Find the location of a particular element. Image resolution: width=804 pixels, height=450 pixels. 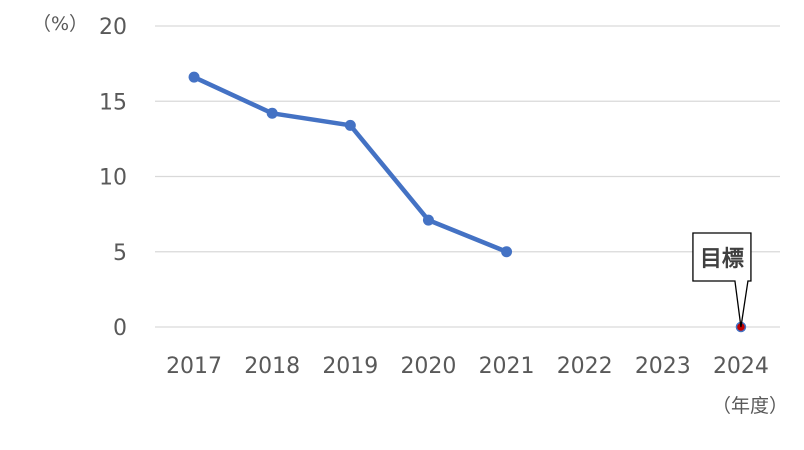

target-callout: 目標 is located at coordinates (722, 280).